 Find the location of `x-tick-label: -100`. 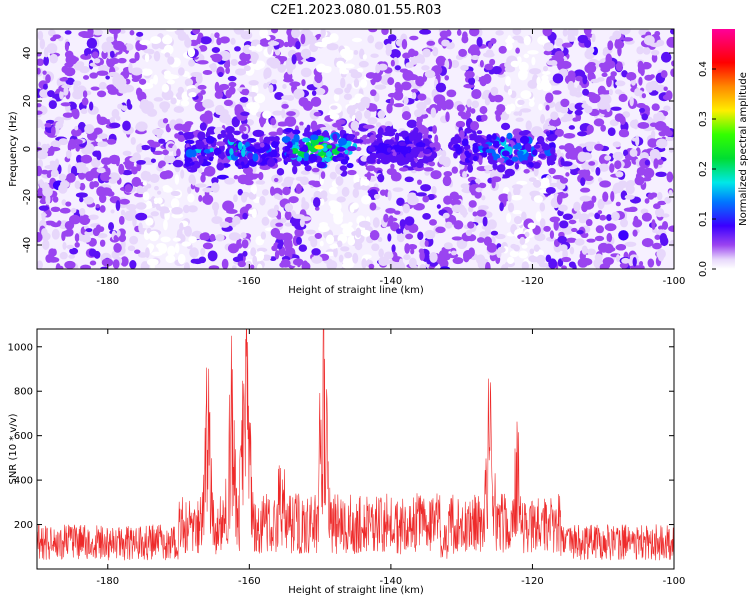

x-tick-label: -100 is located at coordinates (674, 281).